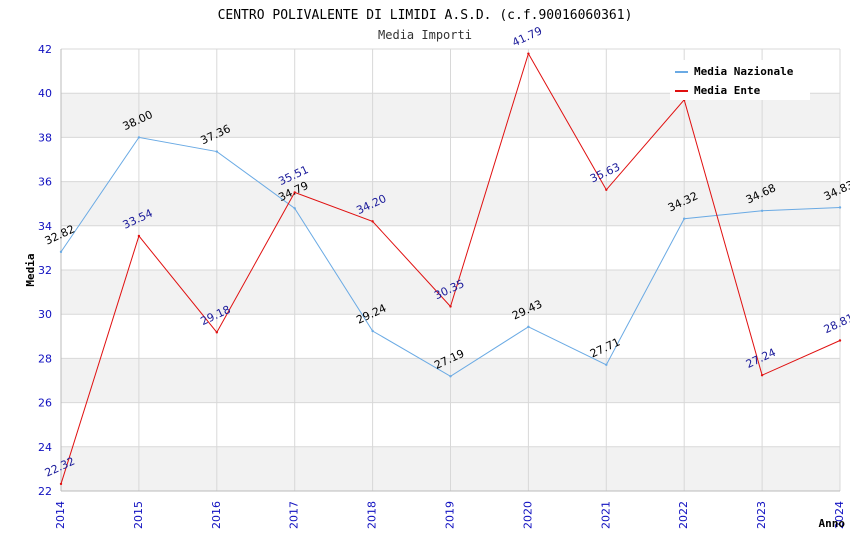 The height and width of the screenshot is (550, 850). What do you see at coordinates (45, 49) in the screenshot?
I see `y-tick-label: 42` at bounding box center [45, 49].